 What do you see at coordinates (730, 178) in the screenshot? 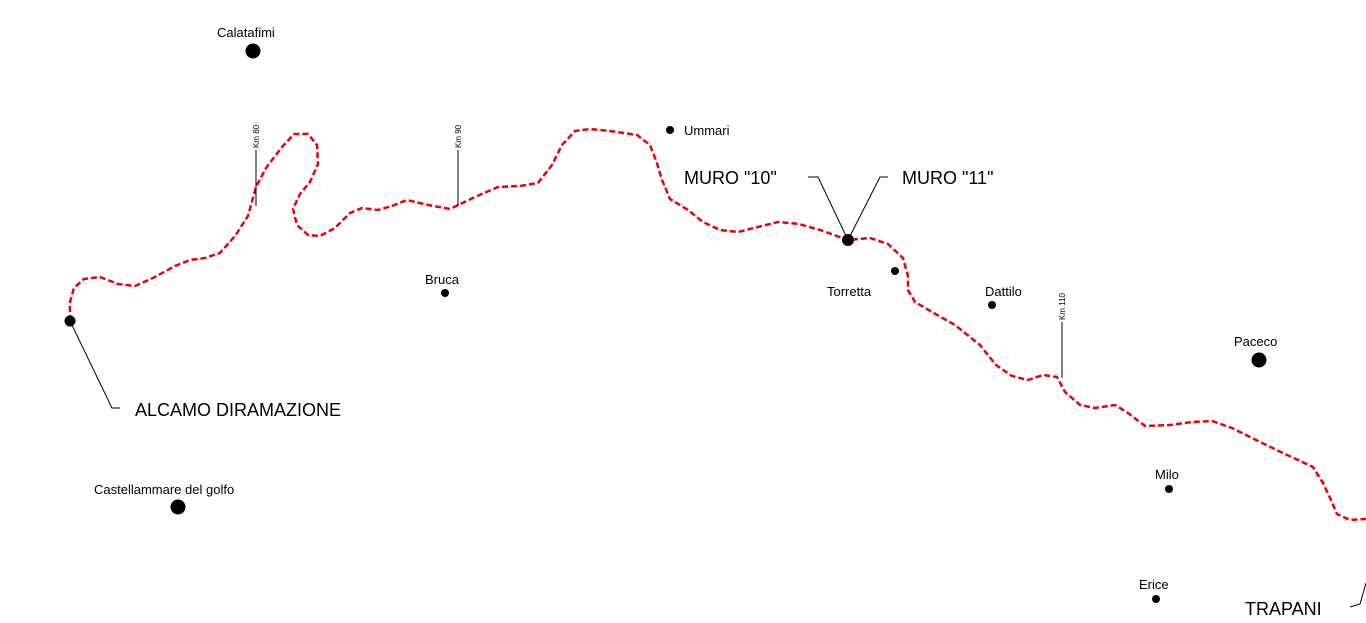
I see `muro10-label: MURO "10"` at bounding box center [730, 178].